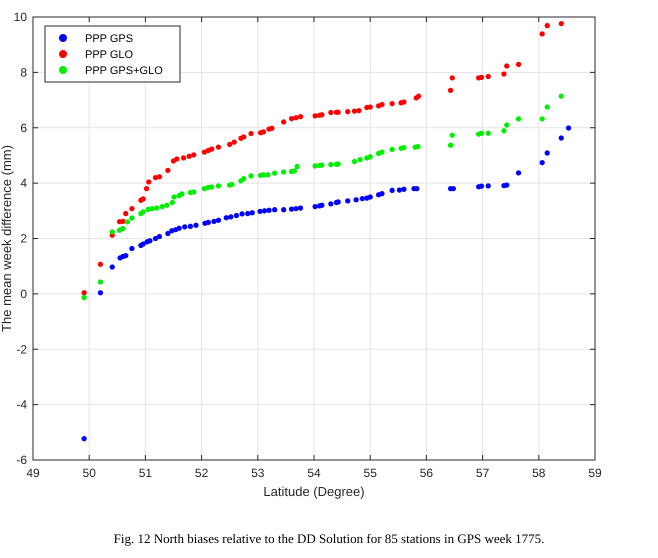  What do you see at coordinates (24, 293) in the screenshot?
I see `y-tick-label: 0` at bounding box center [24, 293].